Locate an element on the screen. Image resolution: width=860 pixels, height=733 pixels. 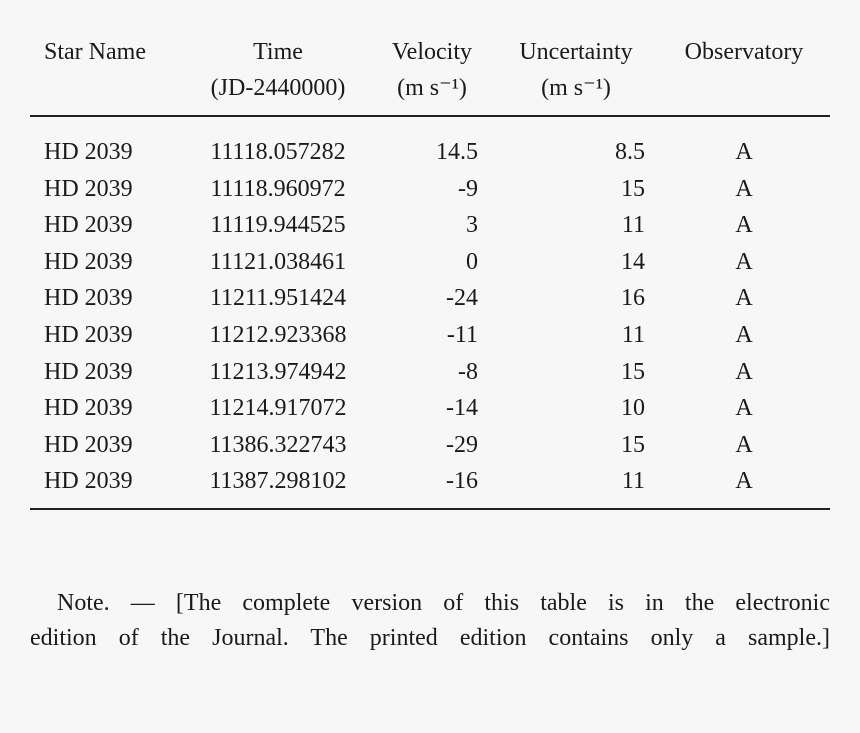
header-cell: Star Name is located at coordinates (95, 52).